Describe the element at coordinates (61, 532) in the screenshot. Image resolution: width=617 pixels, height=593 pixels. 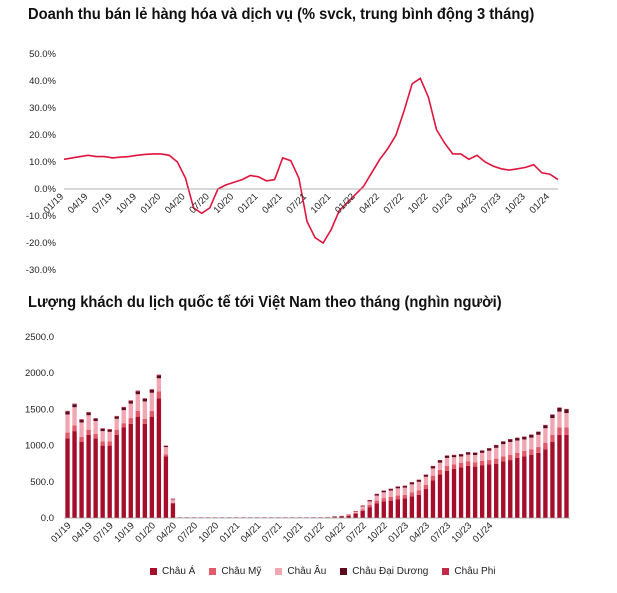
I see `x-tick-label: 01/19` at that location.